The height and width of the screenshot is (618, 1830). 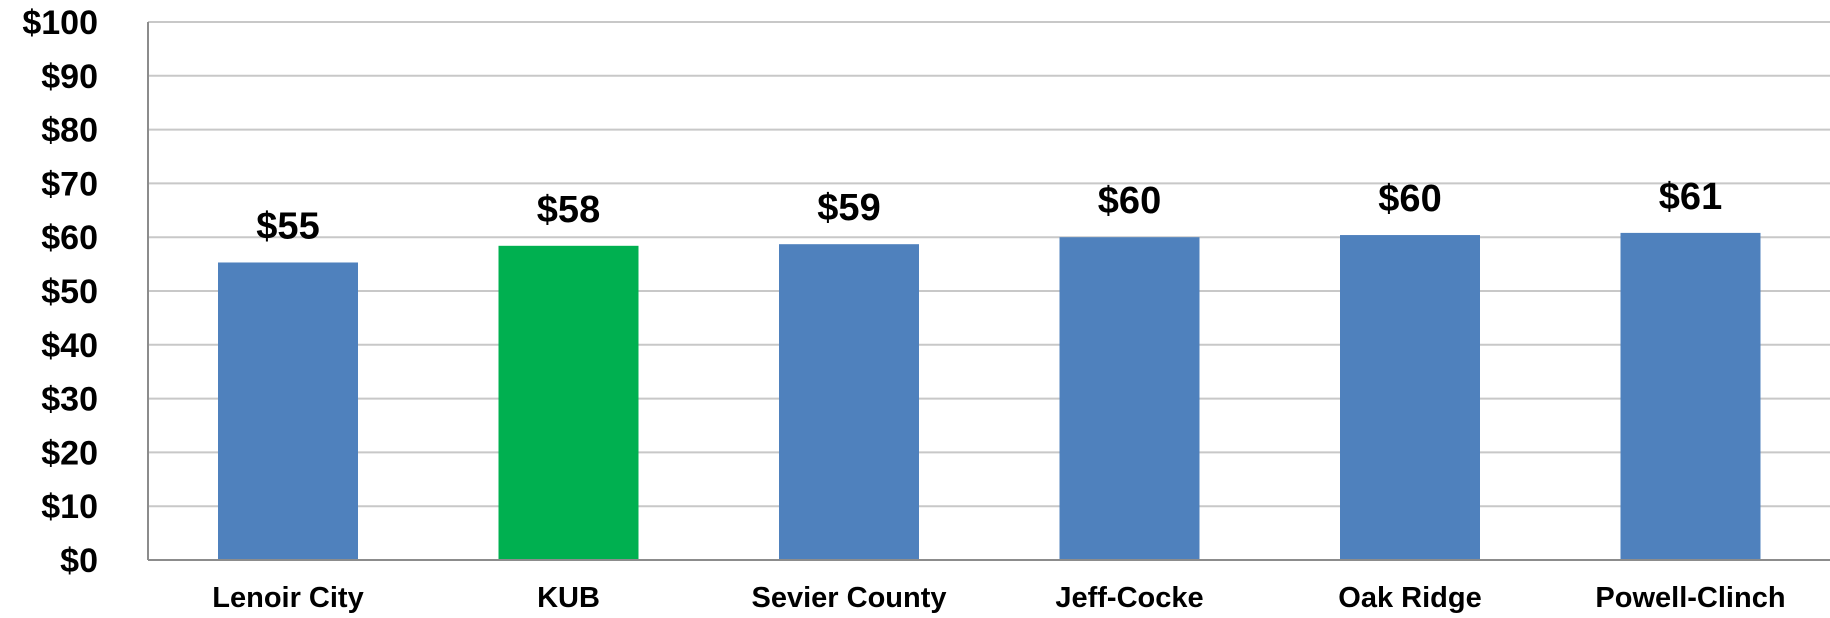 I want to click on y-tick-label: $80, so click(x=69, y=131).